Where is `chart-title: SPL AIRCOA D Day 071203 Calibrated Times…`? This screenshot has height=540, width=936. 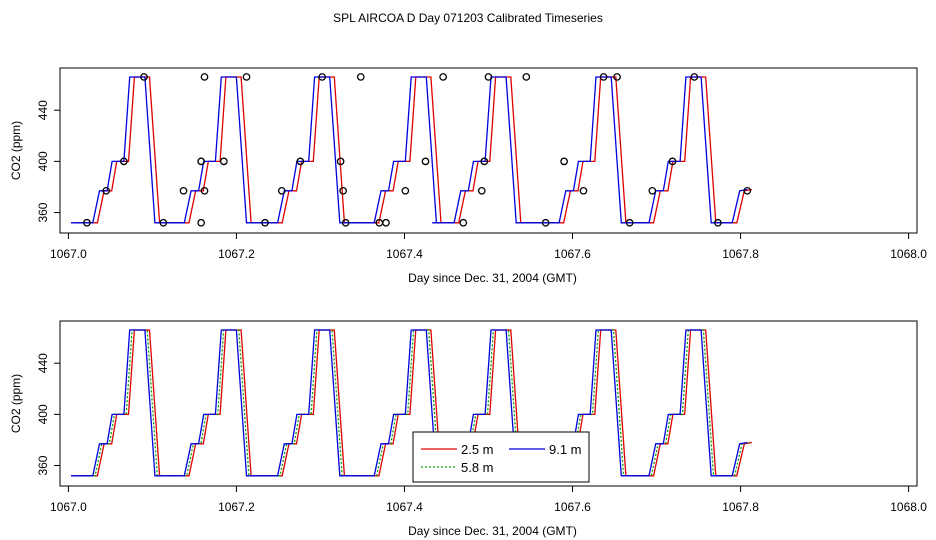 chart-title: SPL AIRCOA D Day 071203 Calibrated Times… is located at coordinates (468, 18).